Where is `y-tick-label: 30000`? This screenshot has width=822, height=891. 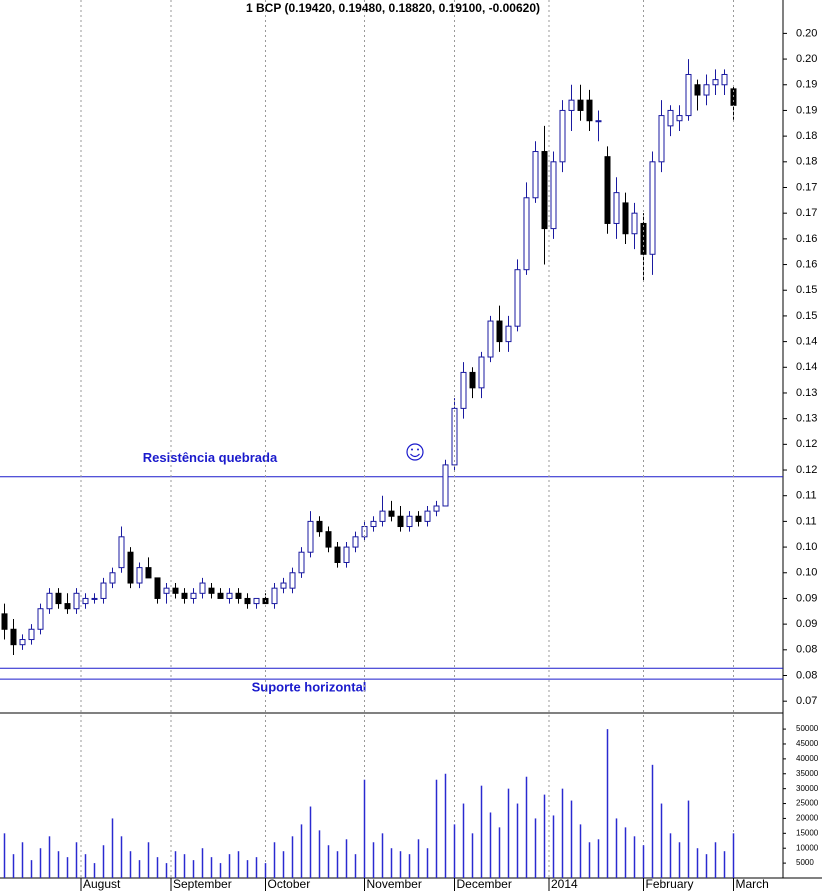
y-tick-label: 30000 is located at coordinates (807, 788).